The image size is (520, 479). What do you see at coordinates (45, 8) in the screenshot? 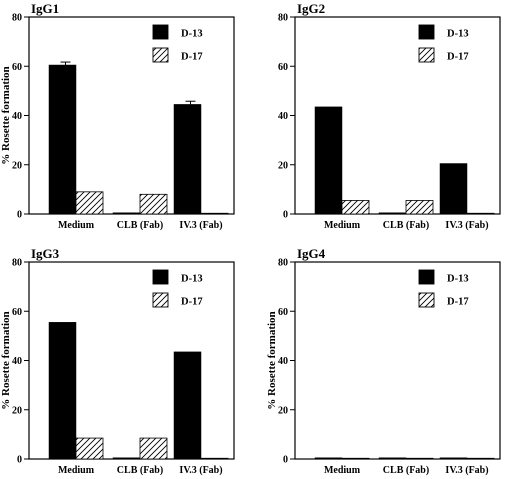
I see `chart-title: IgG1` at bounding box center [45, 8].